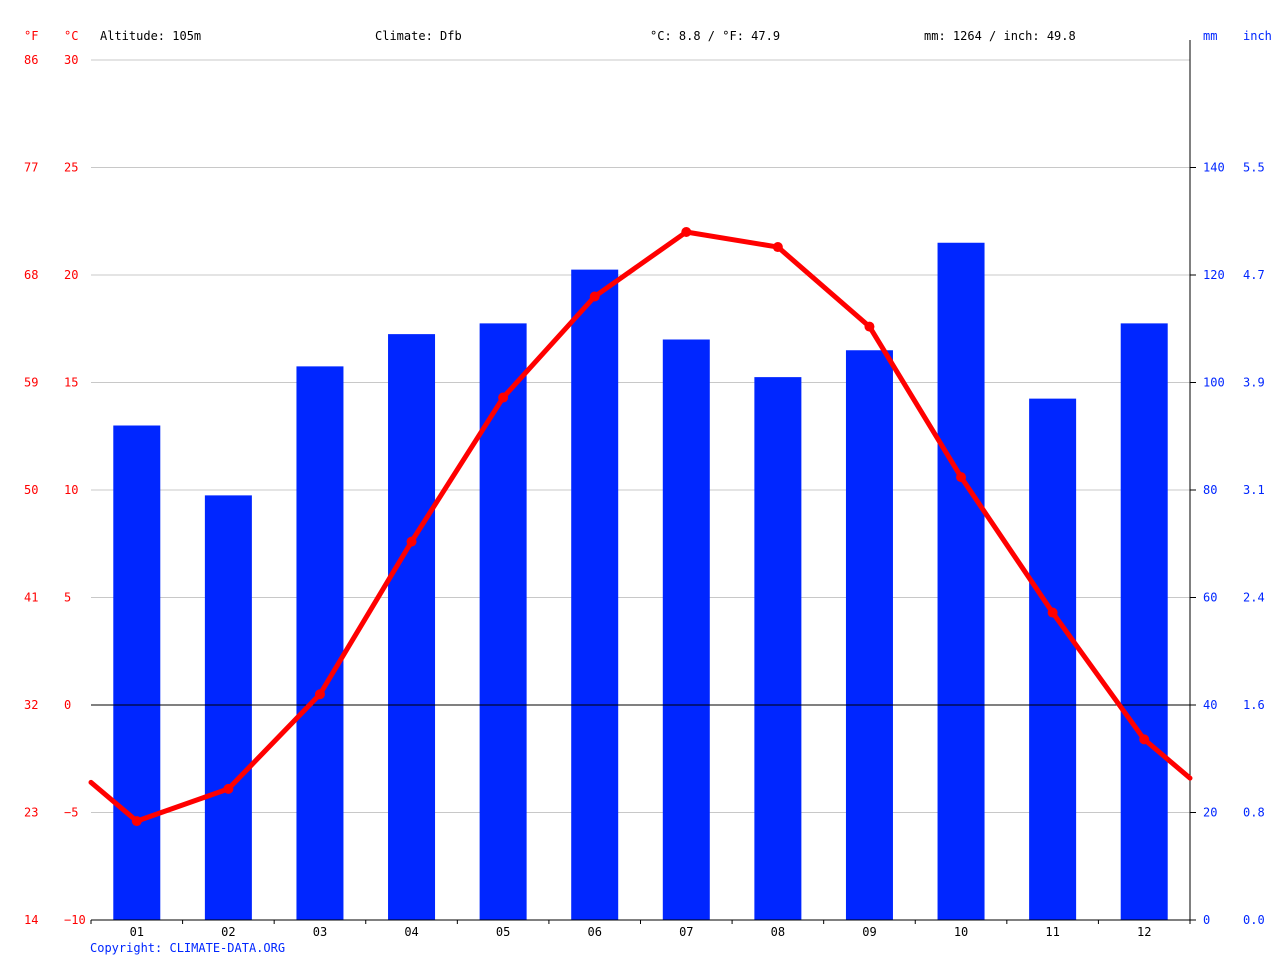 The image size is (1280, 960). What do you see at coordinates (1210, 36) in the screenshot?
I see `mm-unit-label: mm` at bounding box center [1210, 36].